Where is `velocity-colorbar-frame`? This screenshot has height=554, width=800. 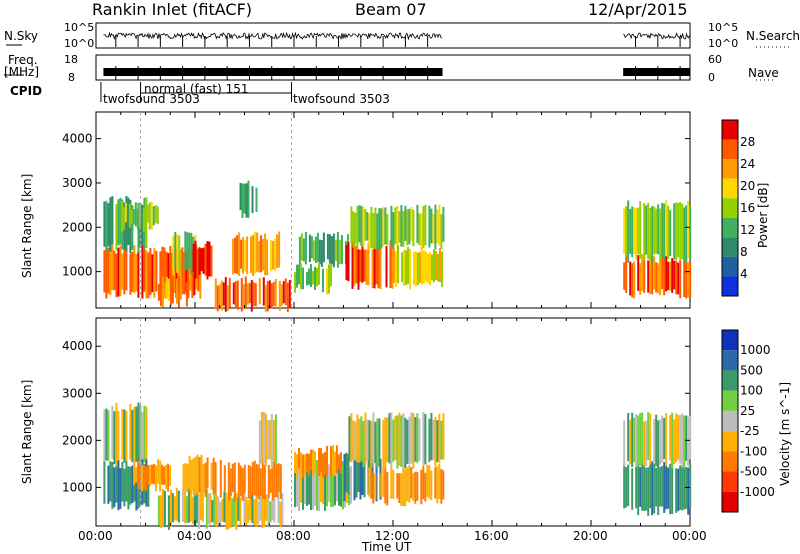
velocity-colorbar-frame is located at coordinates (730, 421).